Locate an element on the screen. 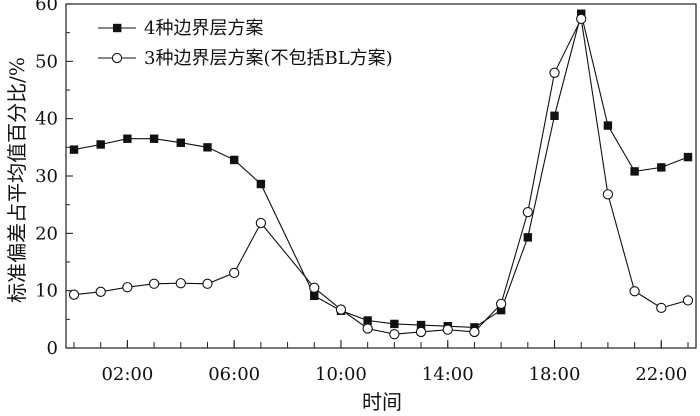 The image size is (700, 416). x-tick-label: 18:00 is located at coordinates (555, 374).